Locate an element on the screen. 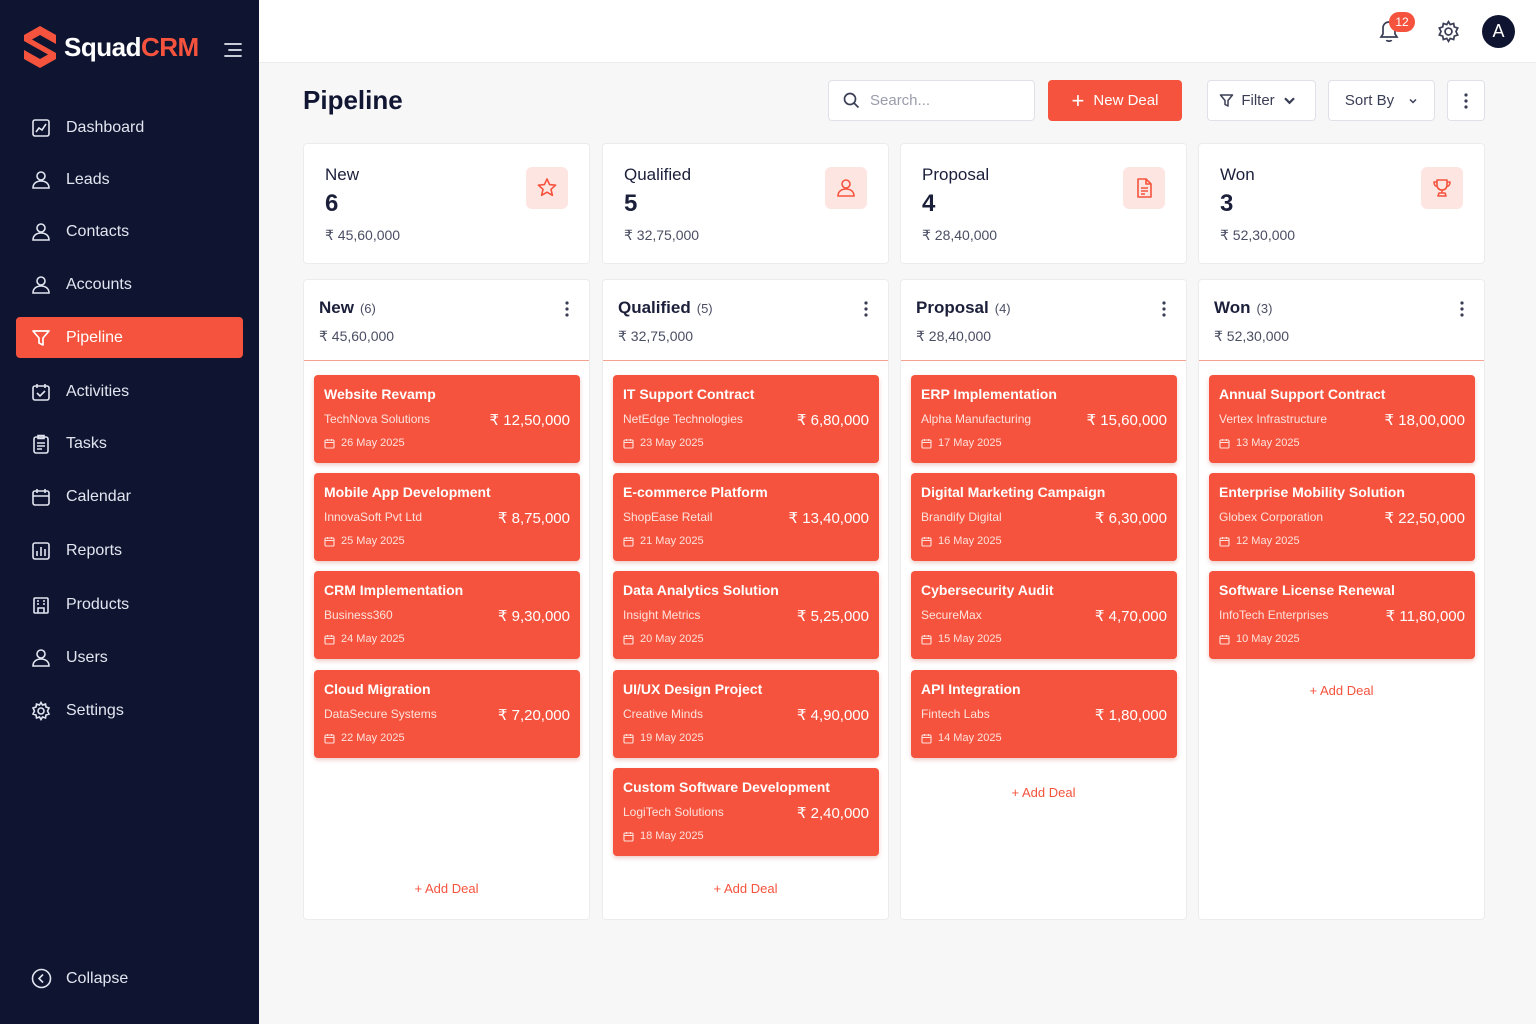 Image resolution: width=1536 pixels, height=1024 pixels. deal-date: 14 May 2025 is located at coordinates (961, 738).